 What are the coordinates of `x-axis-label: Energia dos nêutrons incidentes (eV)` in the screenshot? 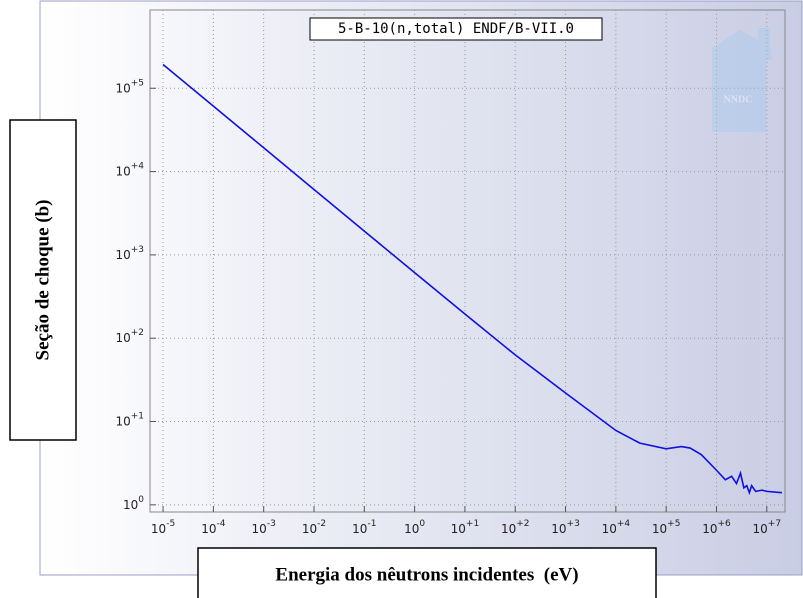 It's located at (426, 574).